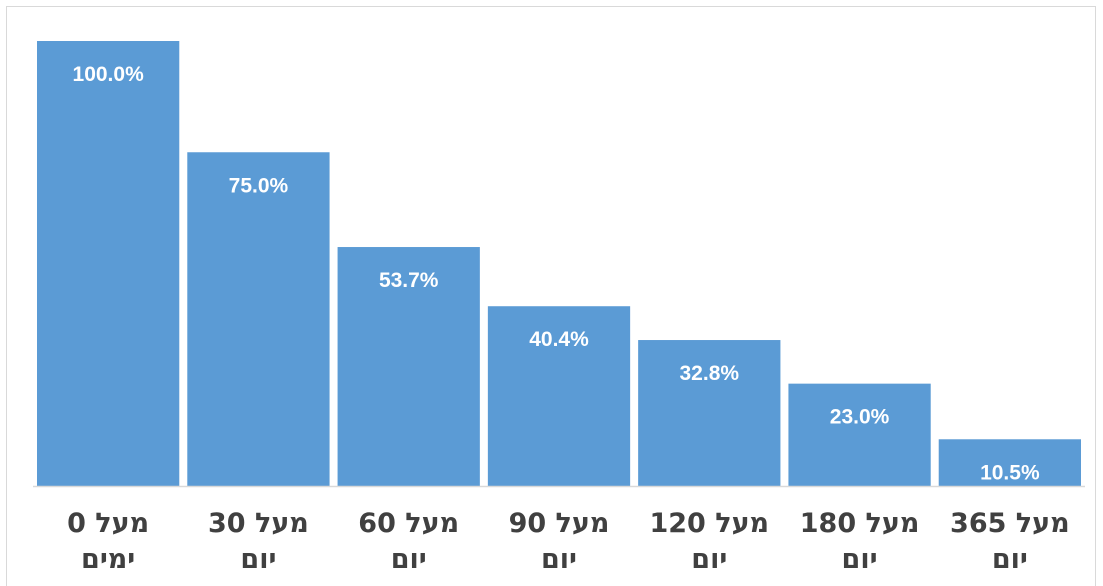  Describe the element at coordinates (559, 339) in the screenshot. I see `bar-data-label-3: 40.4%` at that location.